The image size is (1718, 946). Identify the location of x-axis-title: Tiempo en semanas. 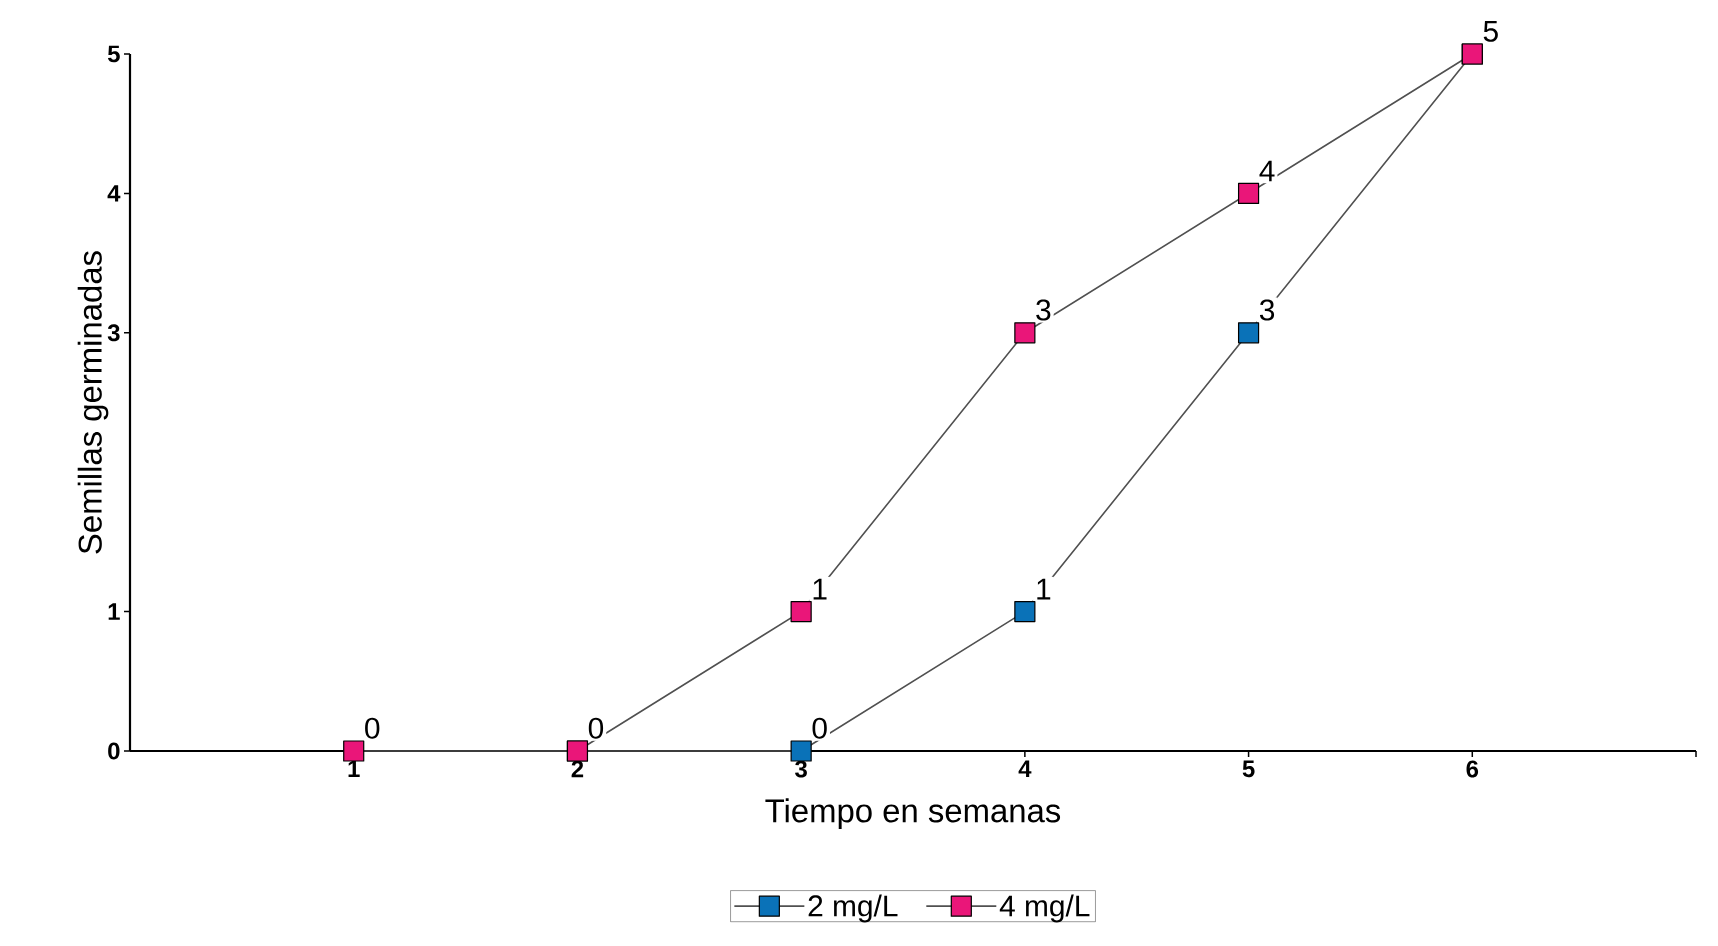
(913, 813).